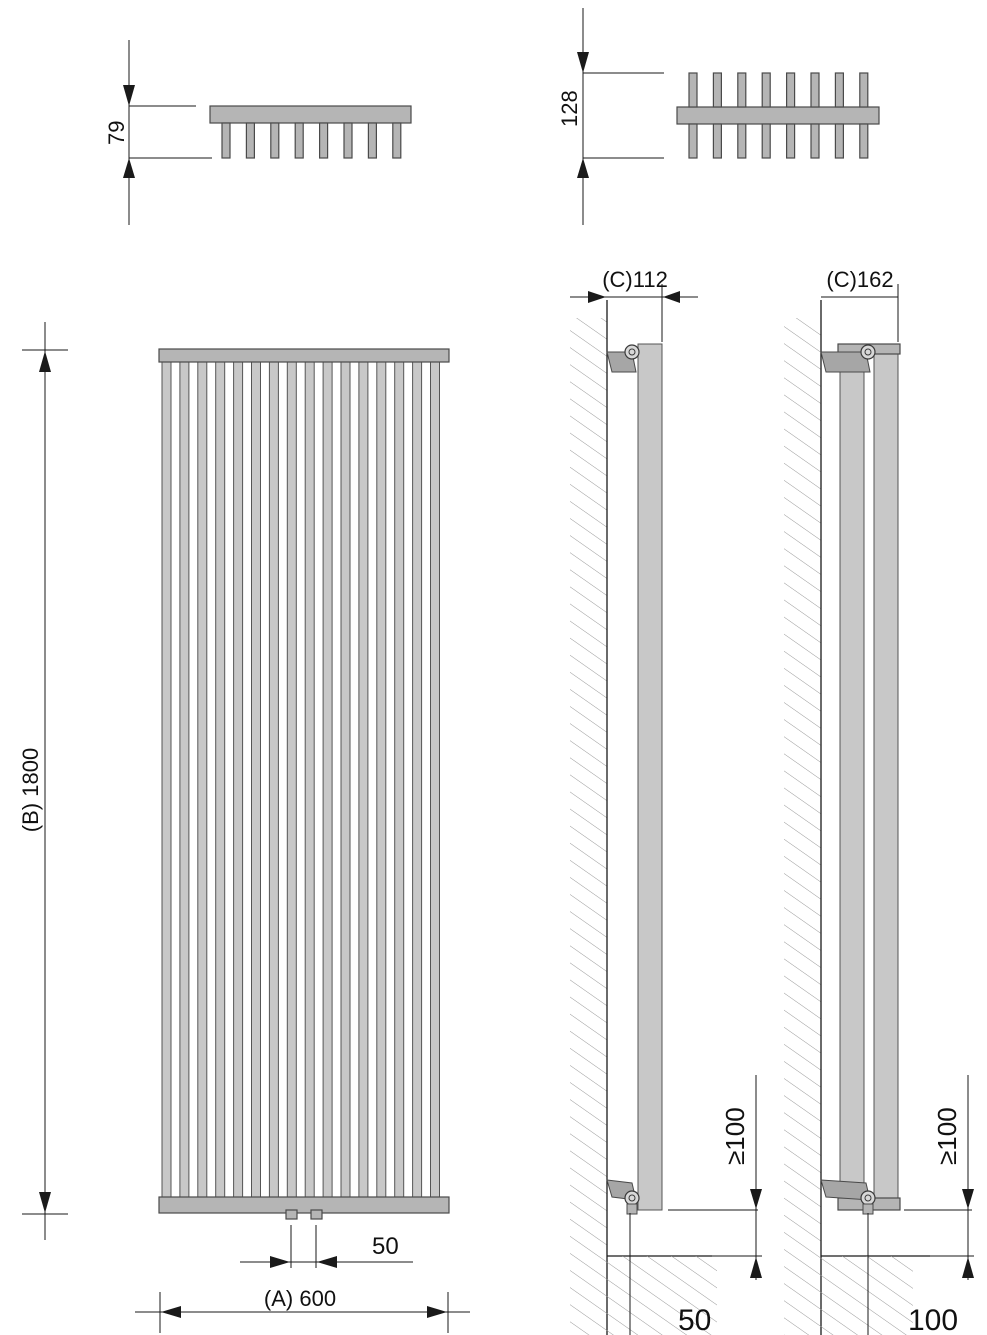 Image resolution: width=987 pixels, height=1335 pixels. I want to click on floor-clearance-label-double: ≥100, so click(947, 1136).